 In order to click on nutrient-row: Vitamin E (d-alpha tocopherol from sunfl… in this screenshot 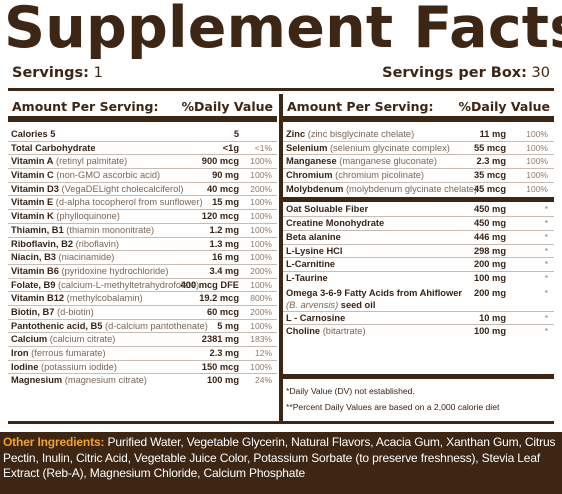, I will do `click(142, 203)`.